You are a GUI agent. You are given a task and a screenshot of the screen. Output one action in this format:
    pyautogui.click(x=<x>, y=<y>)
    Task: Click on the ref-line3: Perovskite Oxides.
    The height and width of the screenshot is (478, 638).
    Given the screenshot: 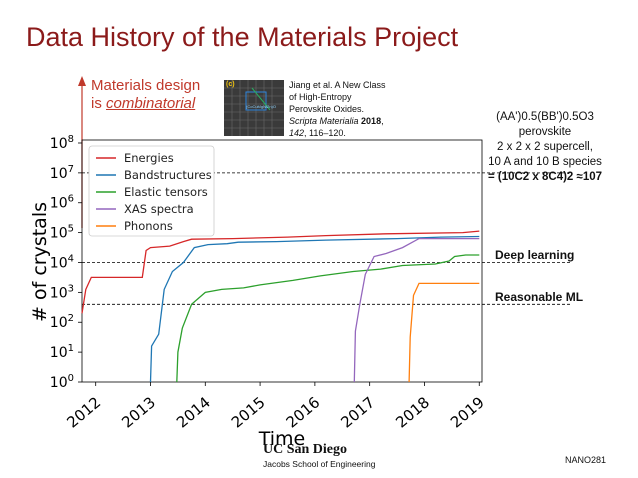 What is the action you would take?
    pyautogui.click(x=327, y=109)
    